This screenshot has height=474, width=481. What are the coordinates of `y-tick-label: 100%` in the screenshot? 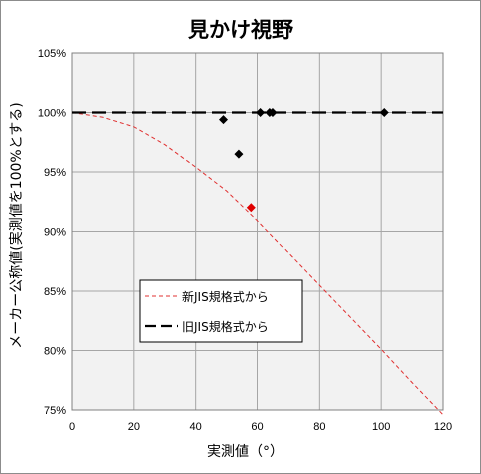 It's located at (52, 114).